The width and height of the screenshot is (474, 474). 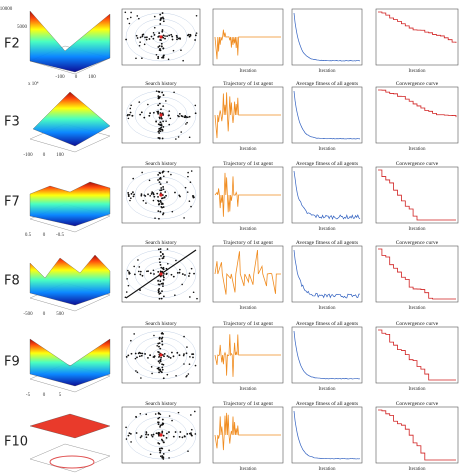 What do you see at coordinates (248, 323) in the screenshot?
I see `panel-title: Trajectory of 1st agent` at bounding box center [248, 323].